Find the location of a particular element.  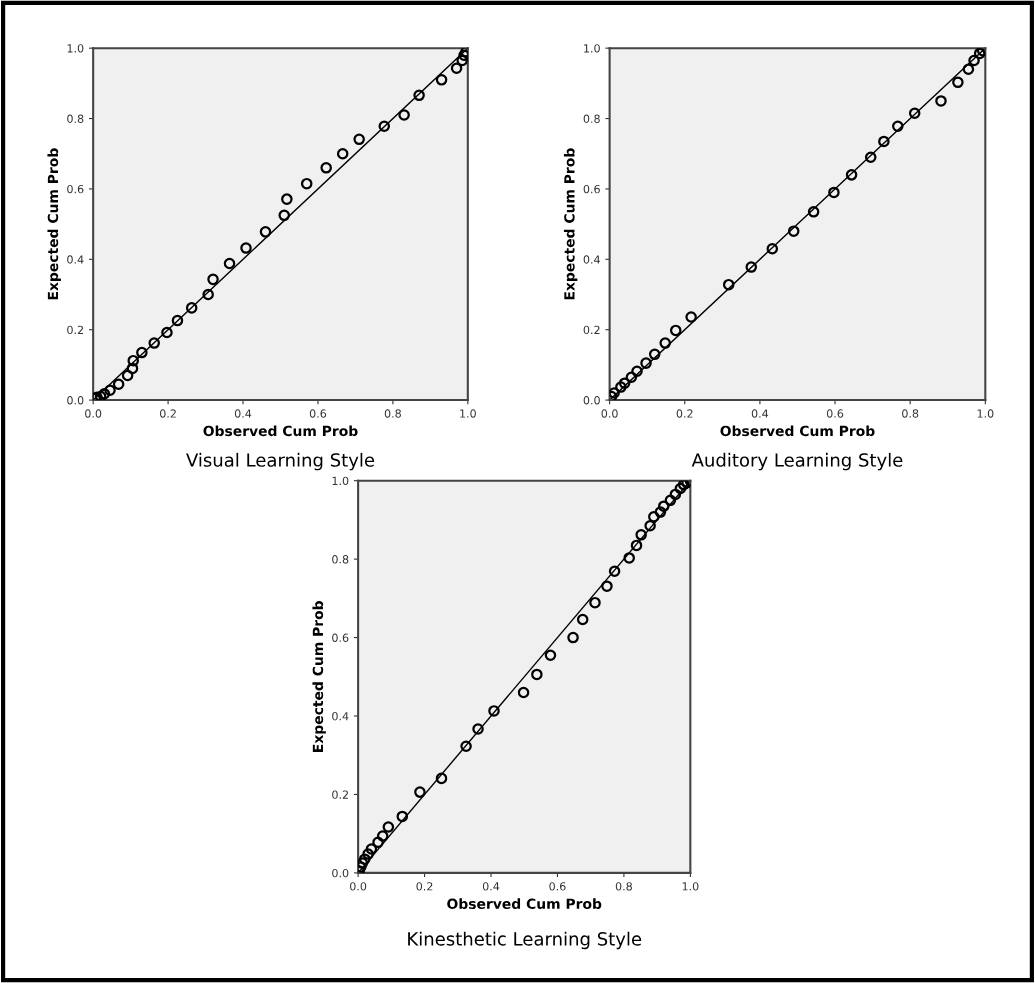

text: Auditory Learning Style is located at coordinates (797, 461).